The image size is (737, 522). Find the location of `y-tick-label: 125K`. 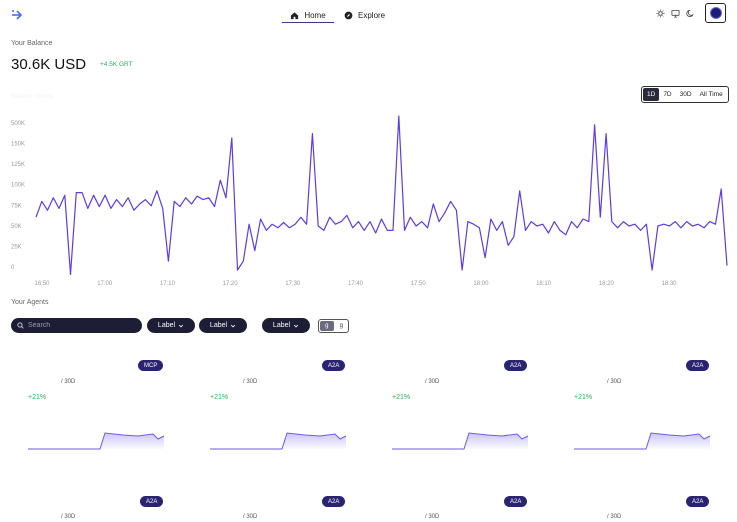

y-tick-label: 125K is located at coordinates (18, 165).